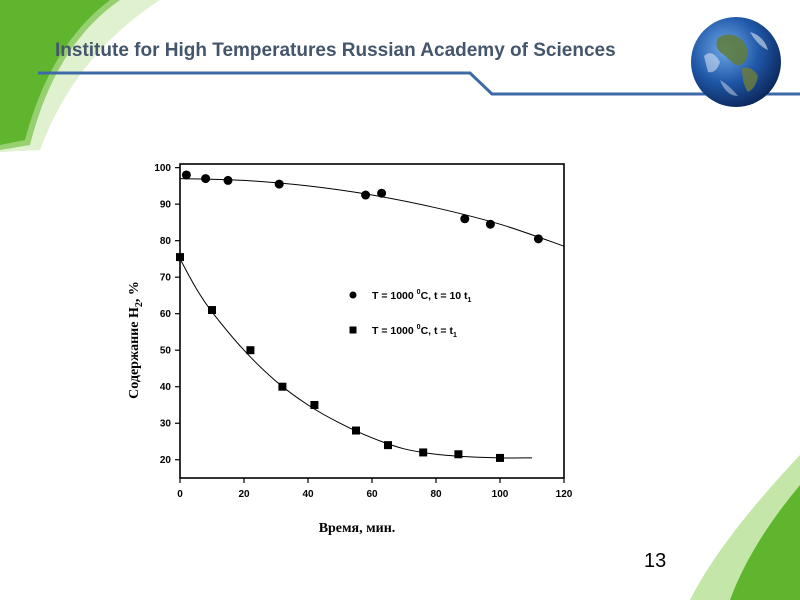 This screenshot has width=800, height=600. Describe the element at coordinates (372, 494) in the screenshot. I see `x-tick-label: 60` at that location.